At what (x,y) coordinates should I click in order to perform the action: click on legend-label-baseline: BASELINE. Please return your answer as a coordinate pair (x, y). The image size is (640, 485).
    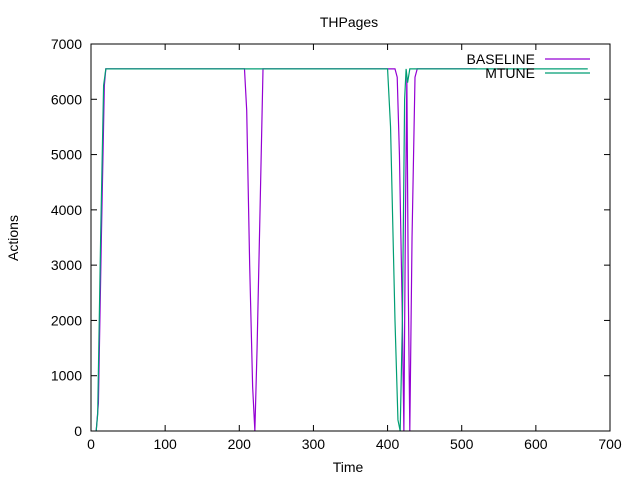
    Looking at the image, I should click on (501, 59).